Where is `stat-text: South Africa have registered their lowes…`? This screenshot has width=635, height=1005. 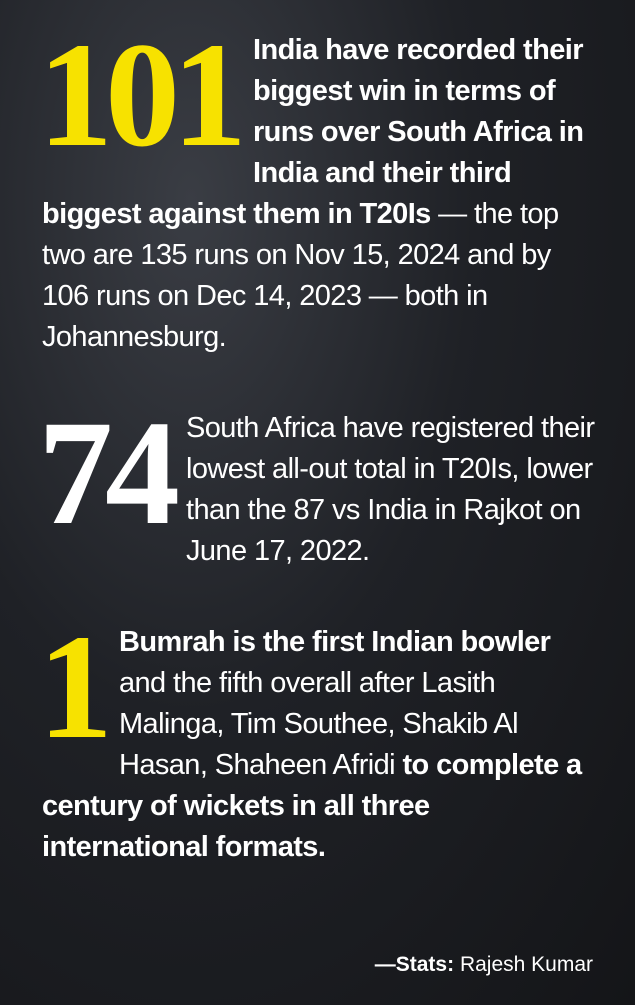 stat-text: South Africa have registered their lowes… is located at coordinates (390, 489).